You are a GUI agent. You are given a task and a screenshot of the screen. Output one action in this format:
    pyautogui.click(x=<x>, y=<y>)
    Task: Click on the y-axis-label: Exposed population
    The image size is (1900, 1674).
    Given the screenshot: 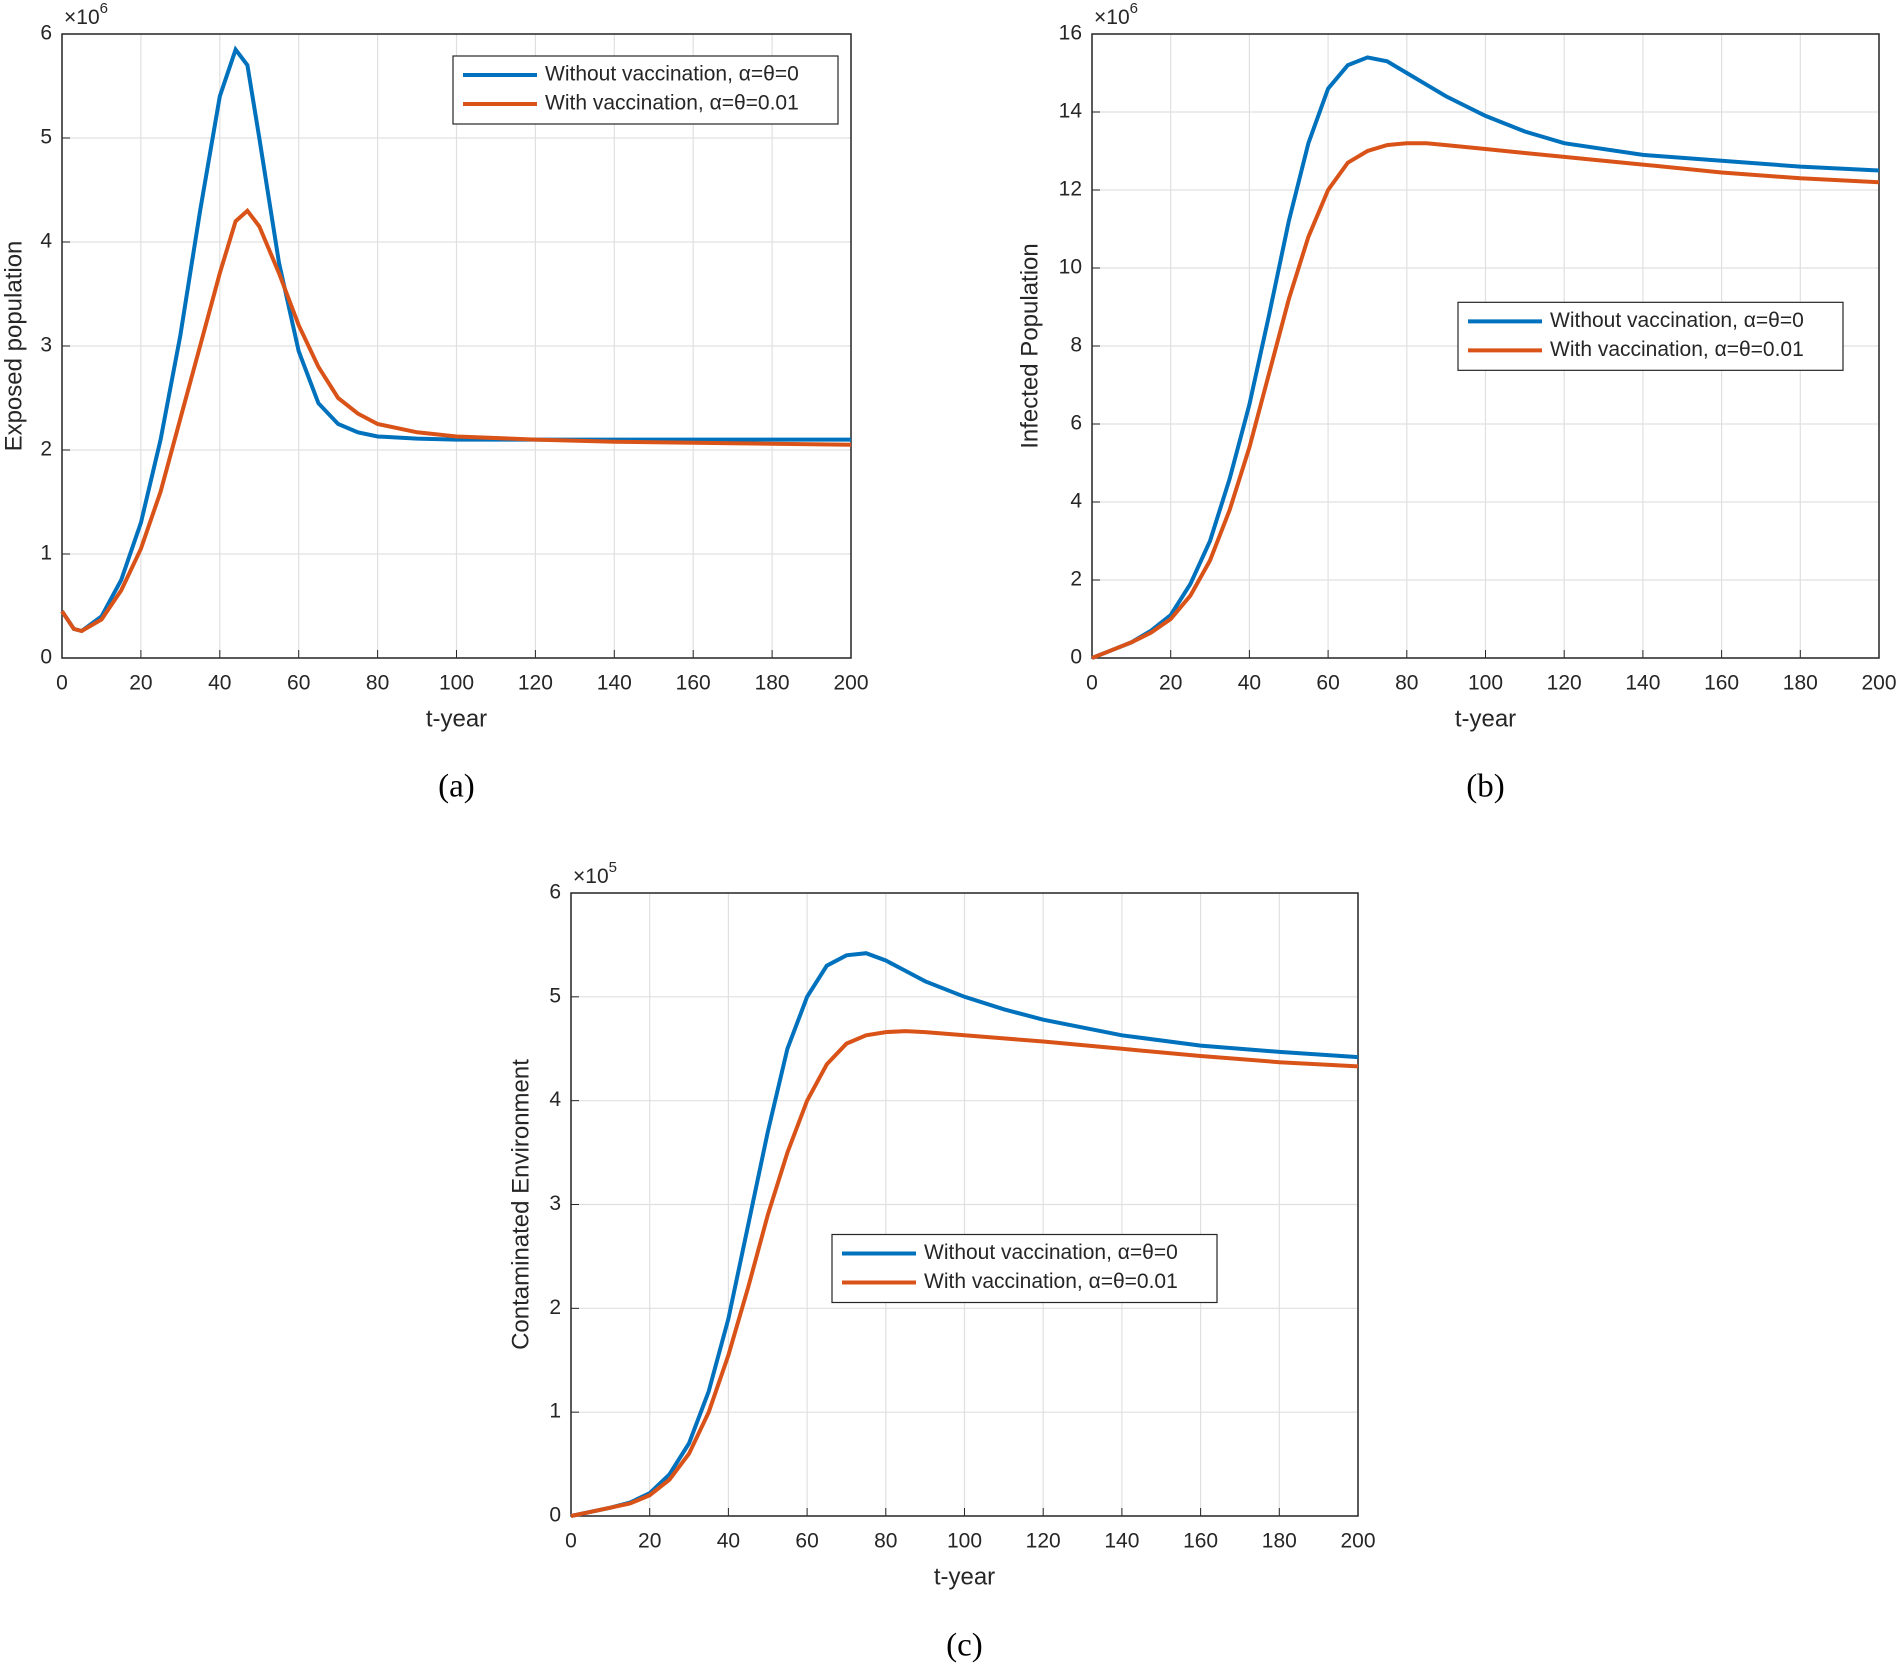 What is the action you would take?
    pyautogui.click(x=13, y=346)
    